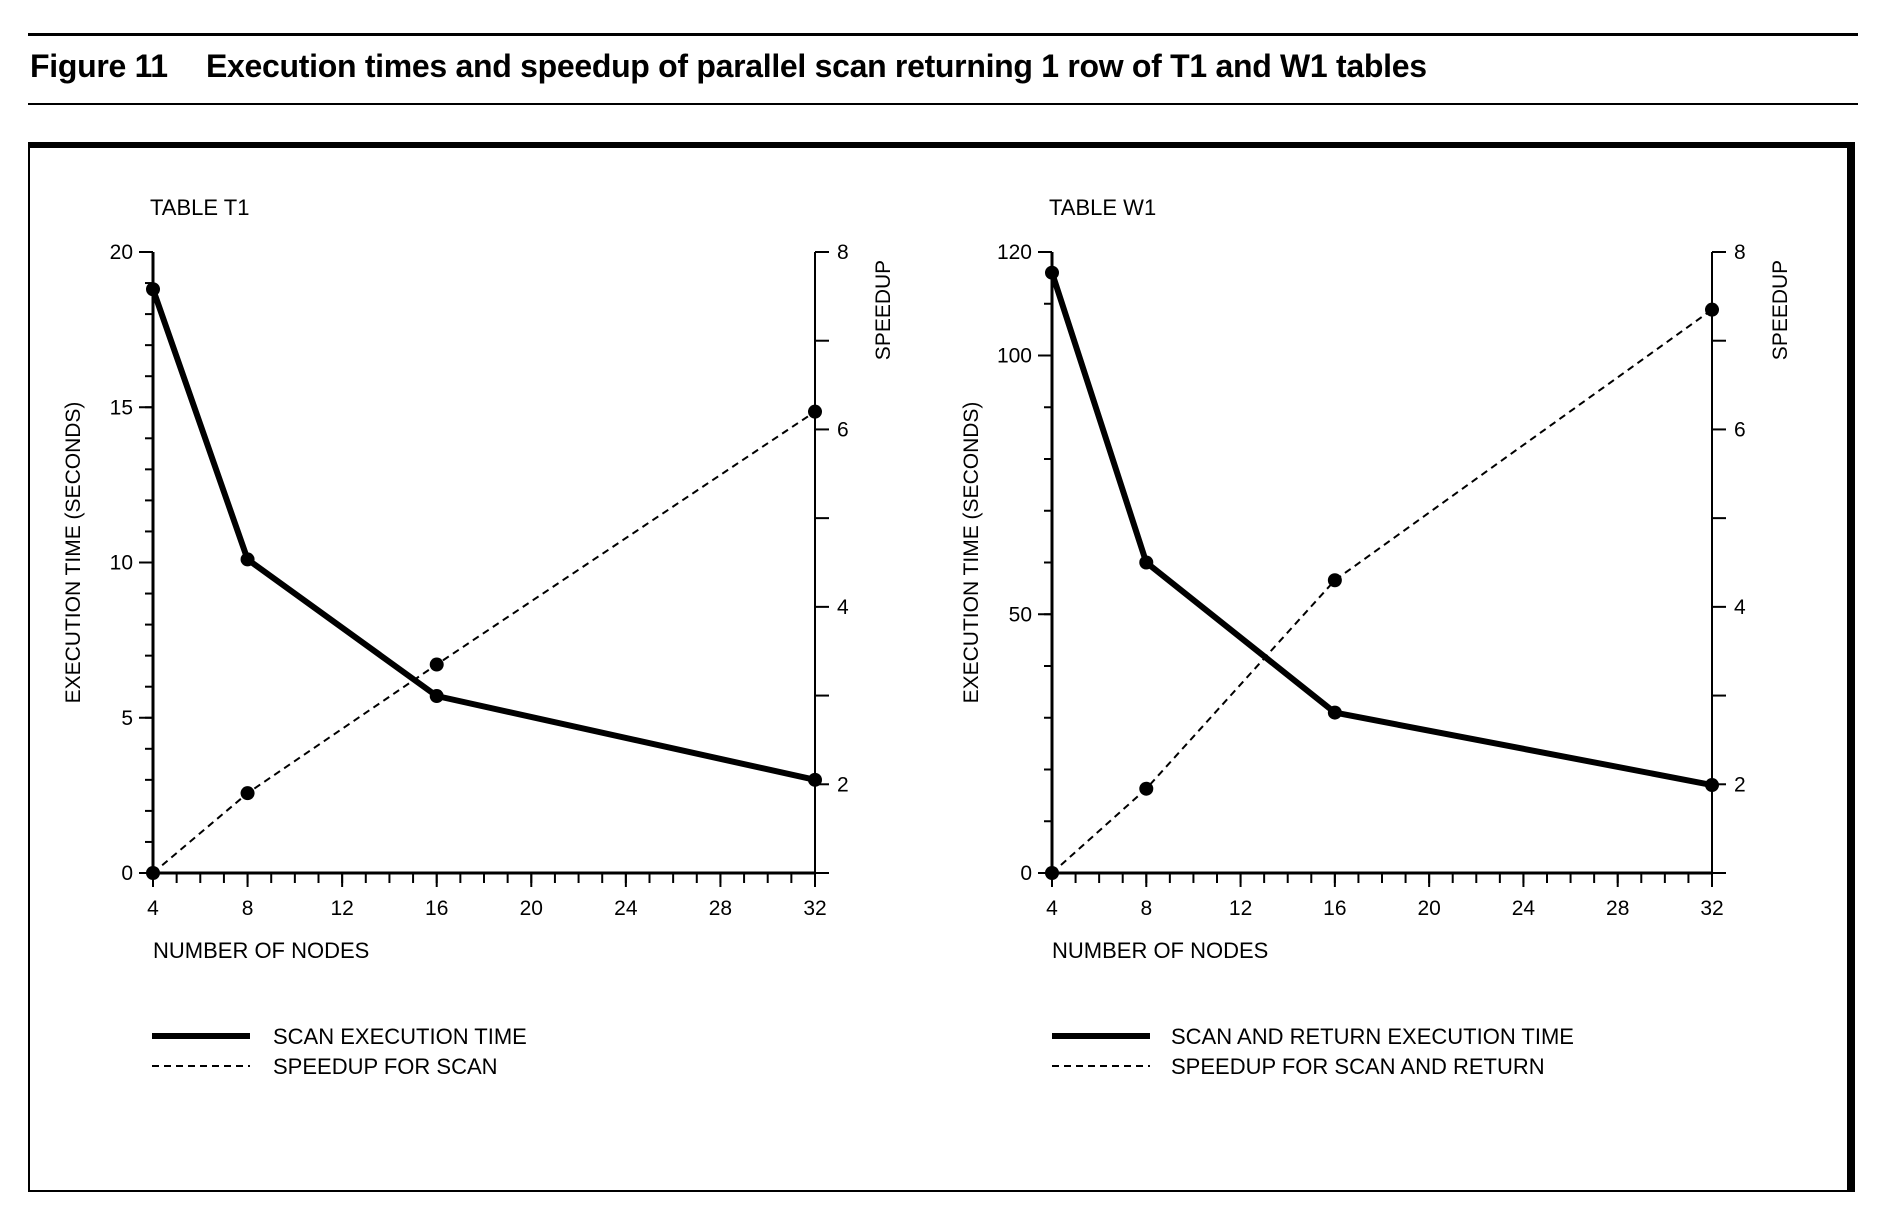 The width and height of the screenshot is (1882, 1212). What do you see at coordinates (341, 908) in the screenshot?
I see `t1-x-tick-label: 12` at bounding box center [341, 908].